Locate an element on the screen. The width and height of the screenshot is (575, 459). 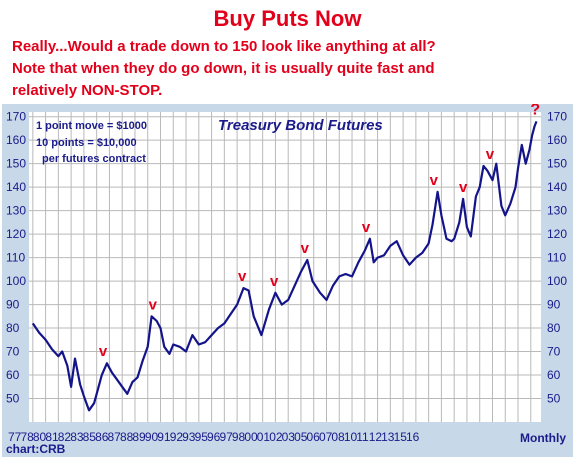
x-tick-label: 06 is located at coordinates (314, 437).